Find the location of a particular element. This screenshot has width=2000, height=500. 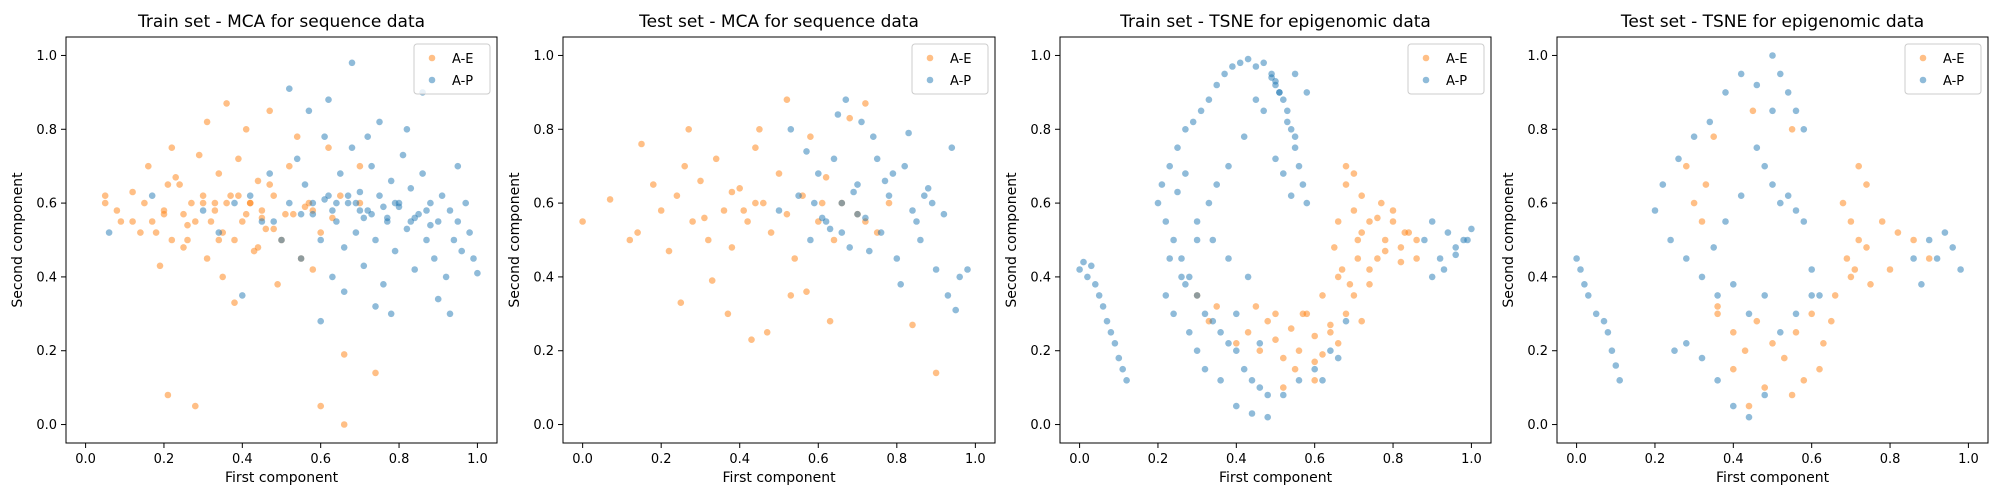

series-A-E is located at coordinates (1306, 276).